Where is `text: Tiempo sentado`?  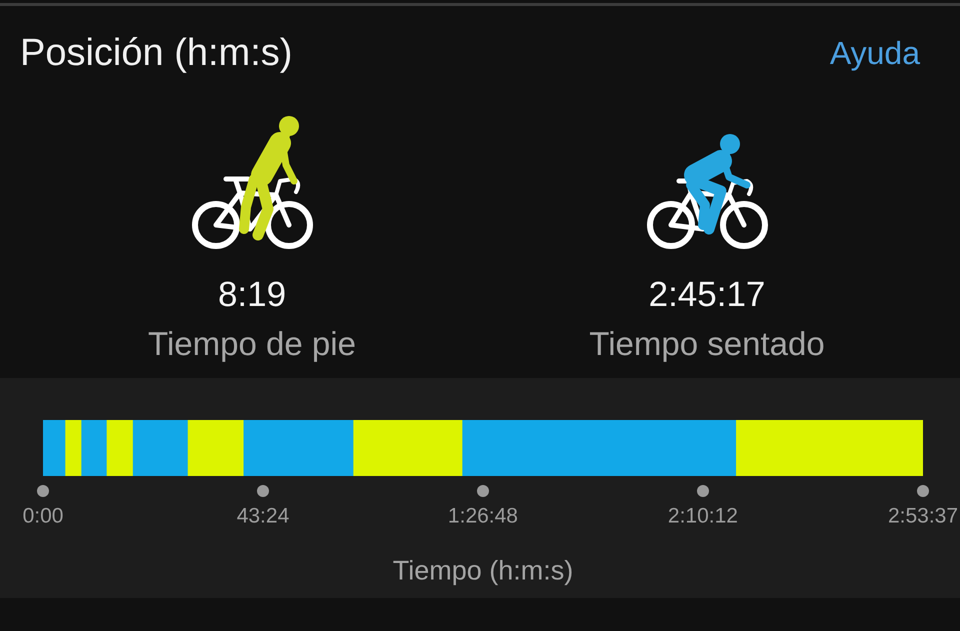 text: Tiempo sentado is located at coordinates (707, 343).